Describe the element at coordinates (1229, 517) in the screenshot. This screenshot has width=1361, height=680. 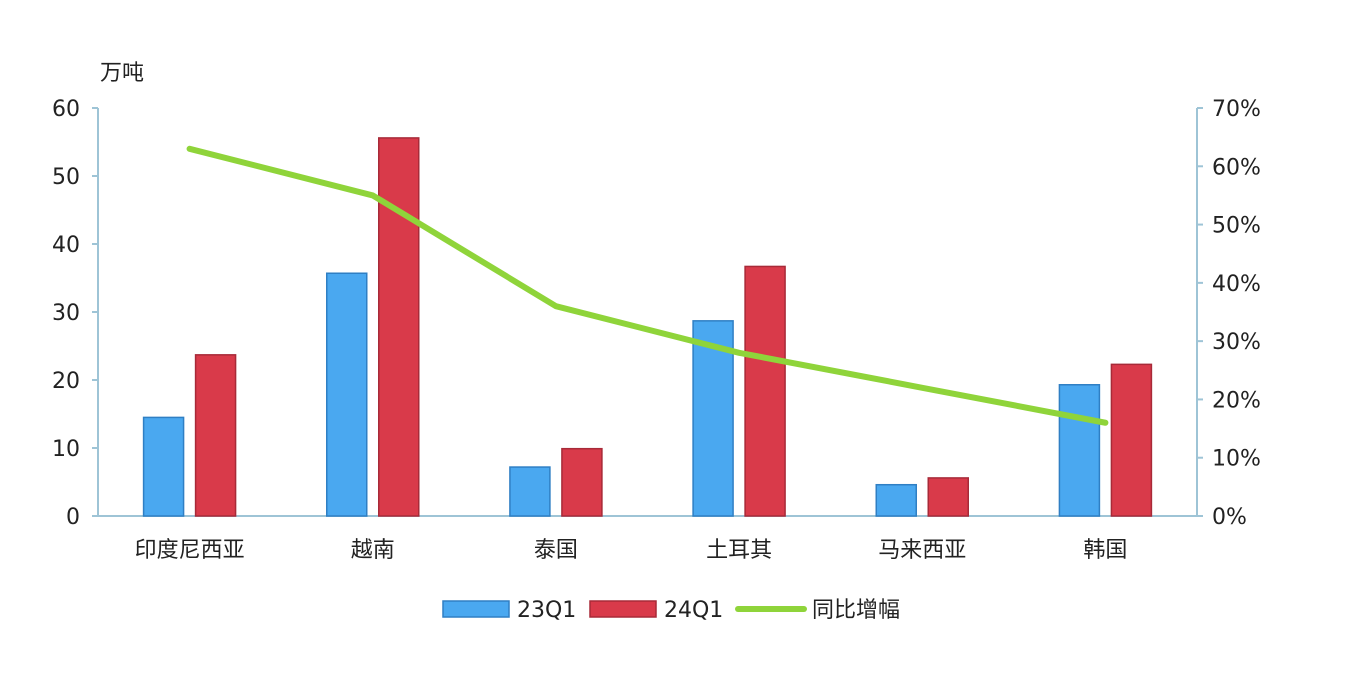
I see `right-tick-label: 0%` at that location.